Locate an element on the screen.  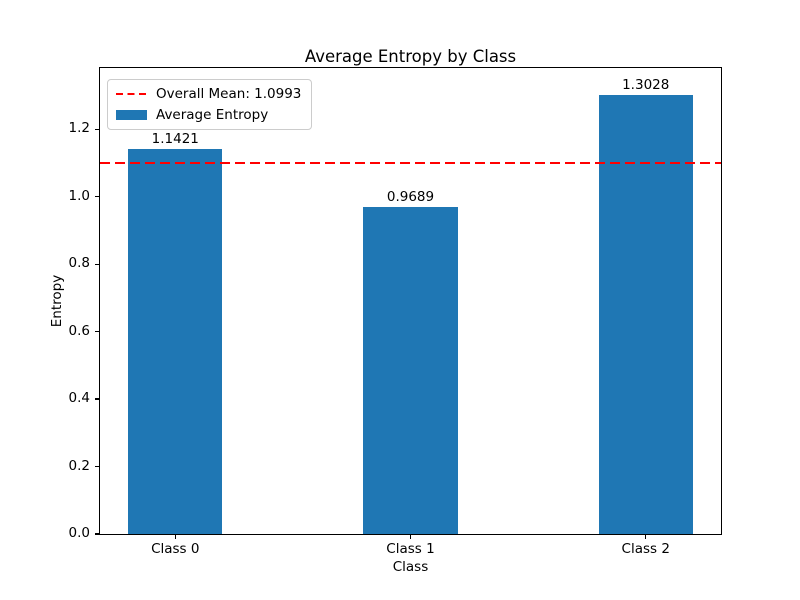
x-tick-label: Class 0 is located at coordinates (175, 549).